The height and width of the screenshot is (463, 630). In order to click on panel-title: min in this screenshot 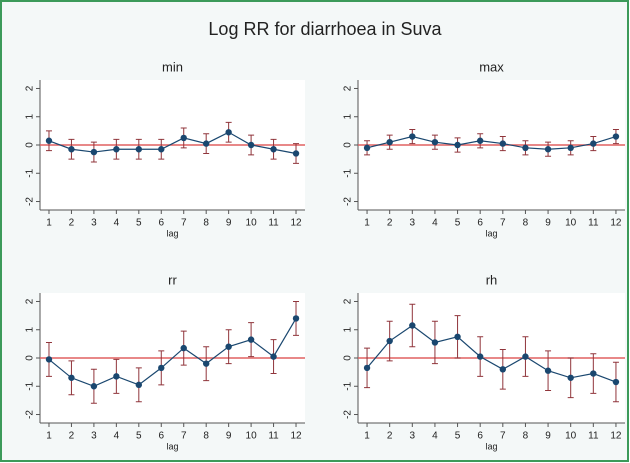, I will do `click(172, 66)`.